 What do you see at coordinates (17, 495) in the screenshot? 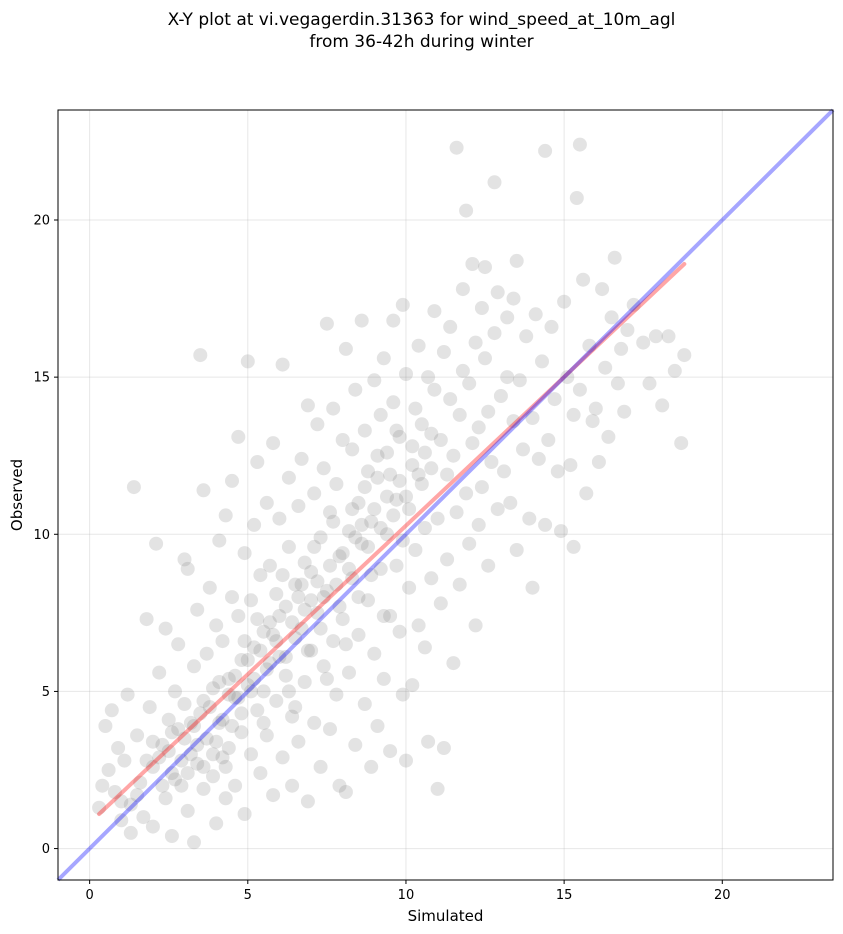
I see `y-axis-label: Observed` at bounding box center [17, 495].